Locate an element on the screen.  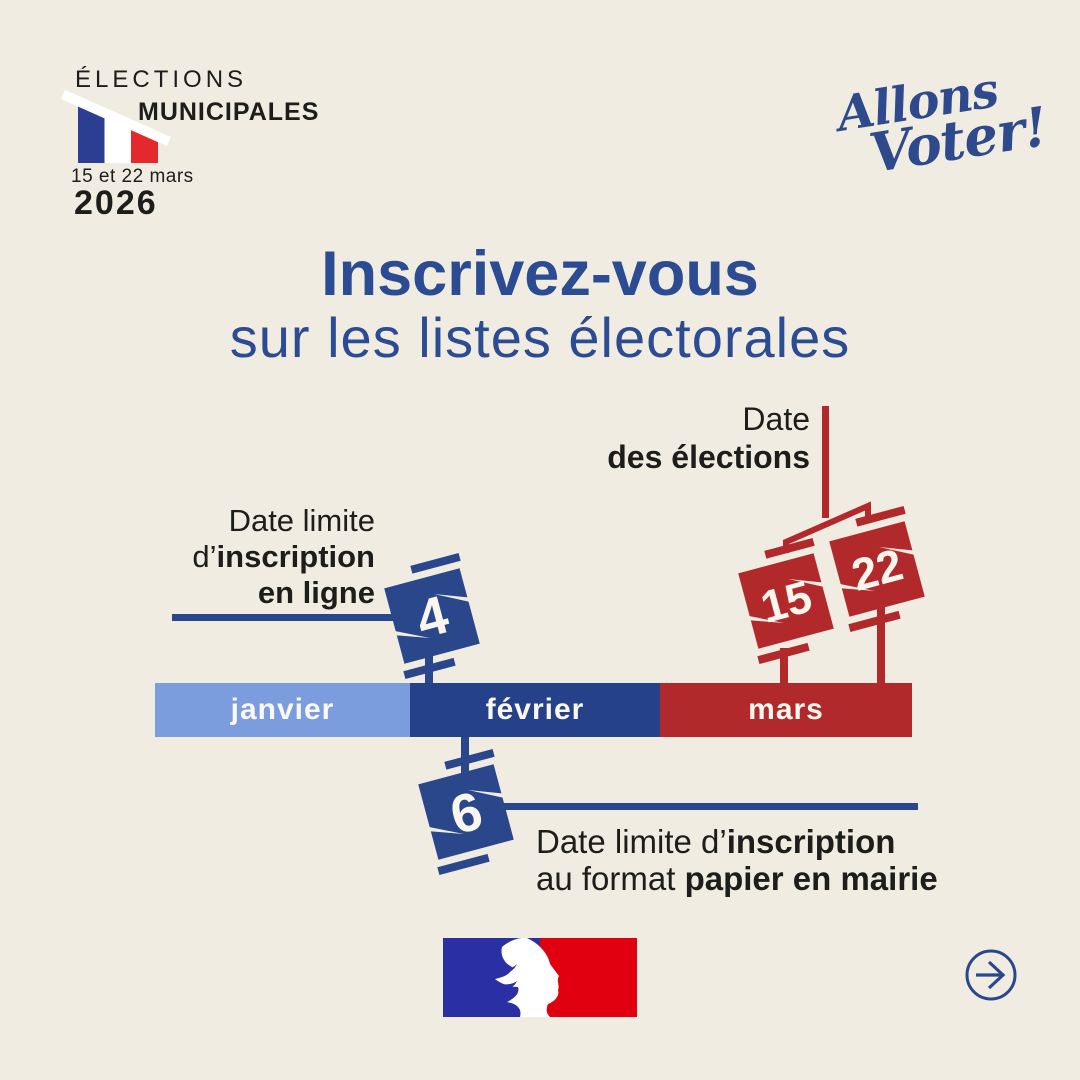
allons-voter-logo: Allons Voter! is located at coordinates (935, 122).